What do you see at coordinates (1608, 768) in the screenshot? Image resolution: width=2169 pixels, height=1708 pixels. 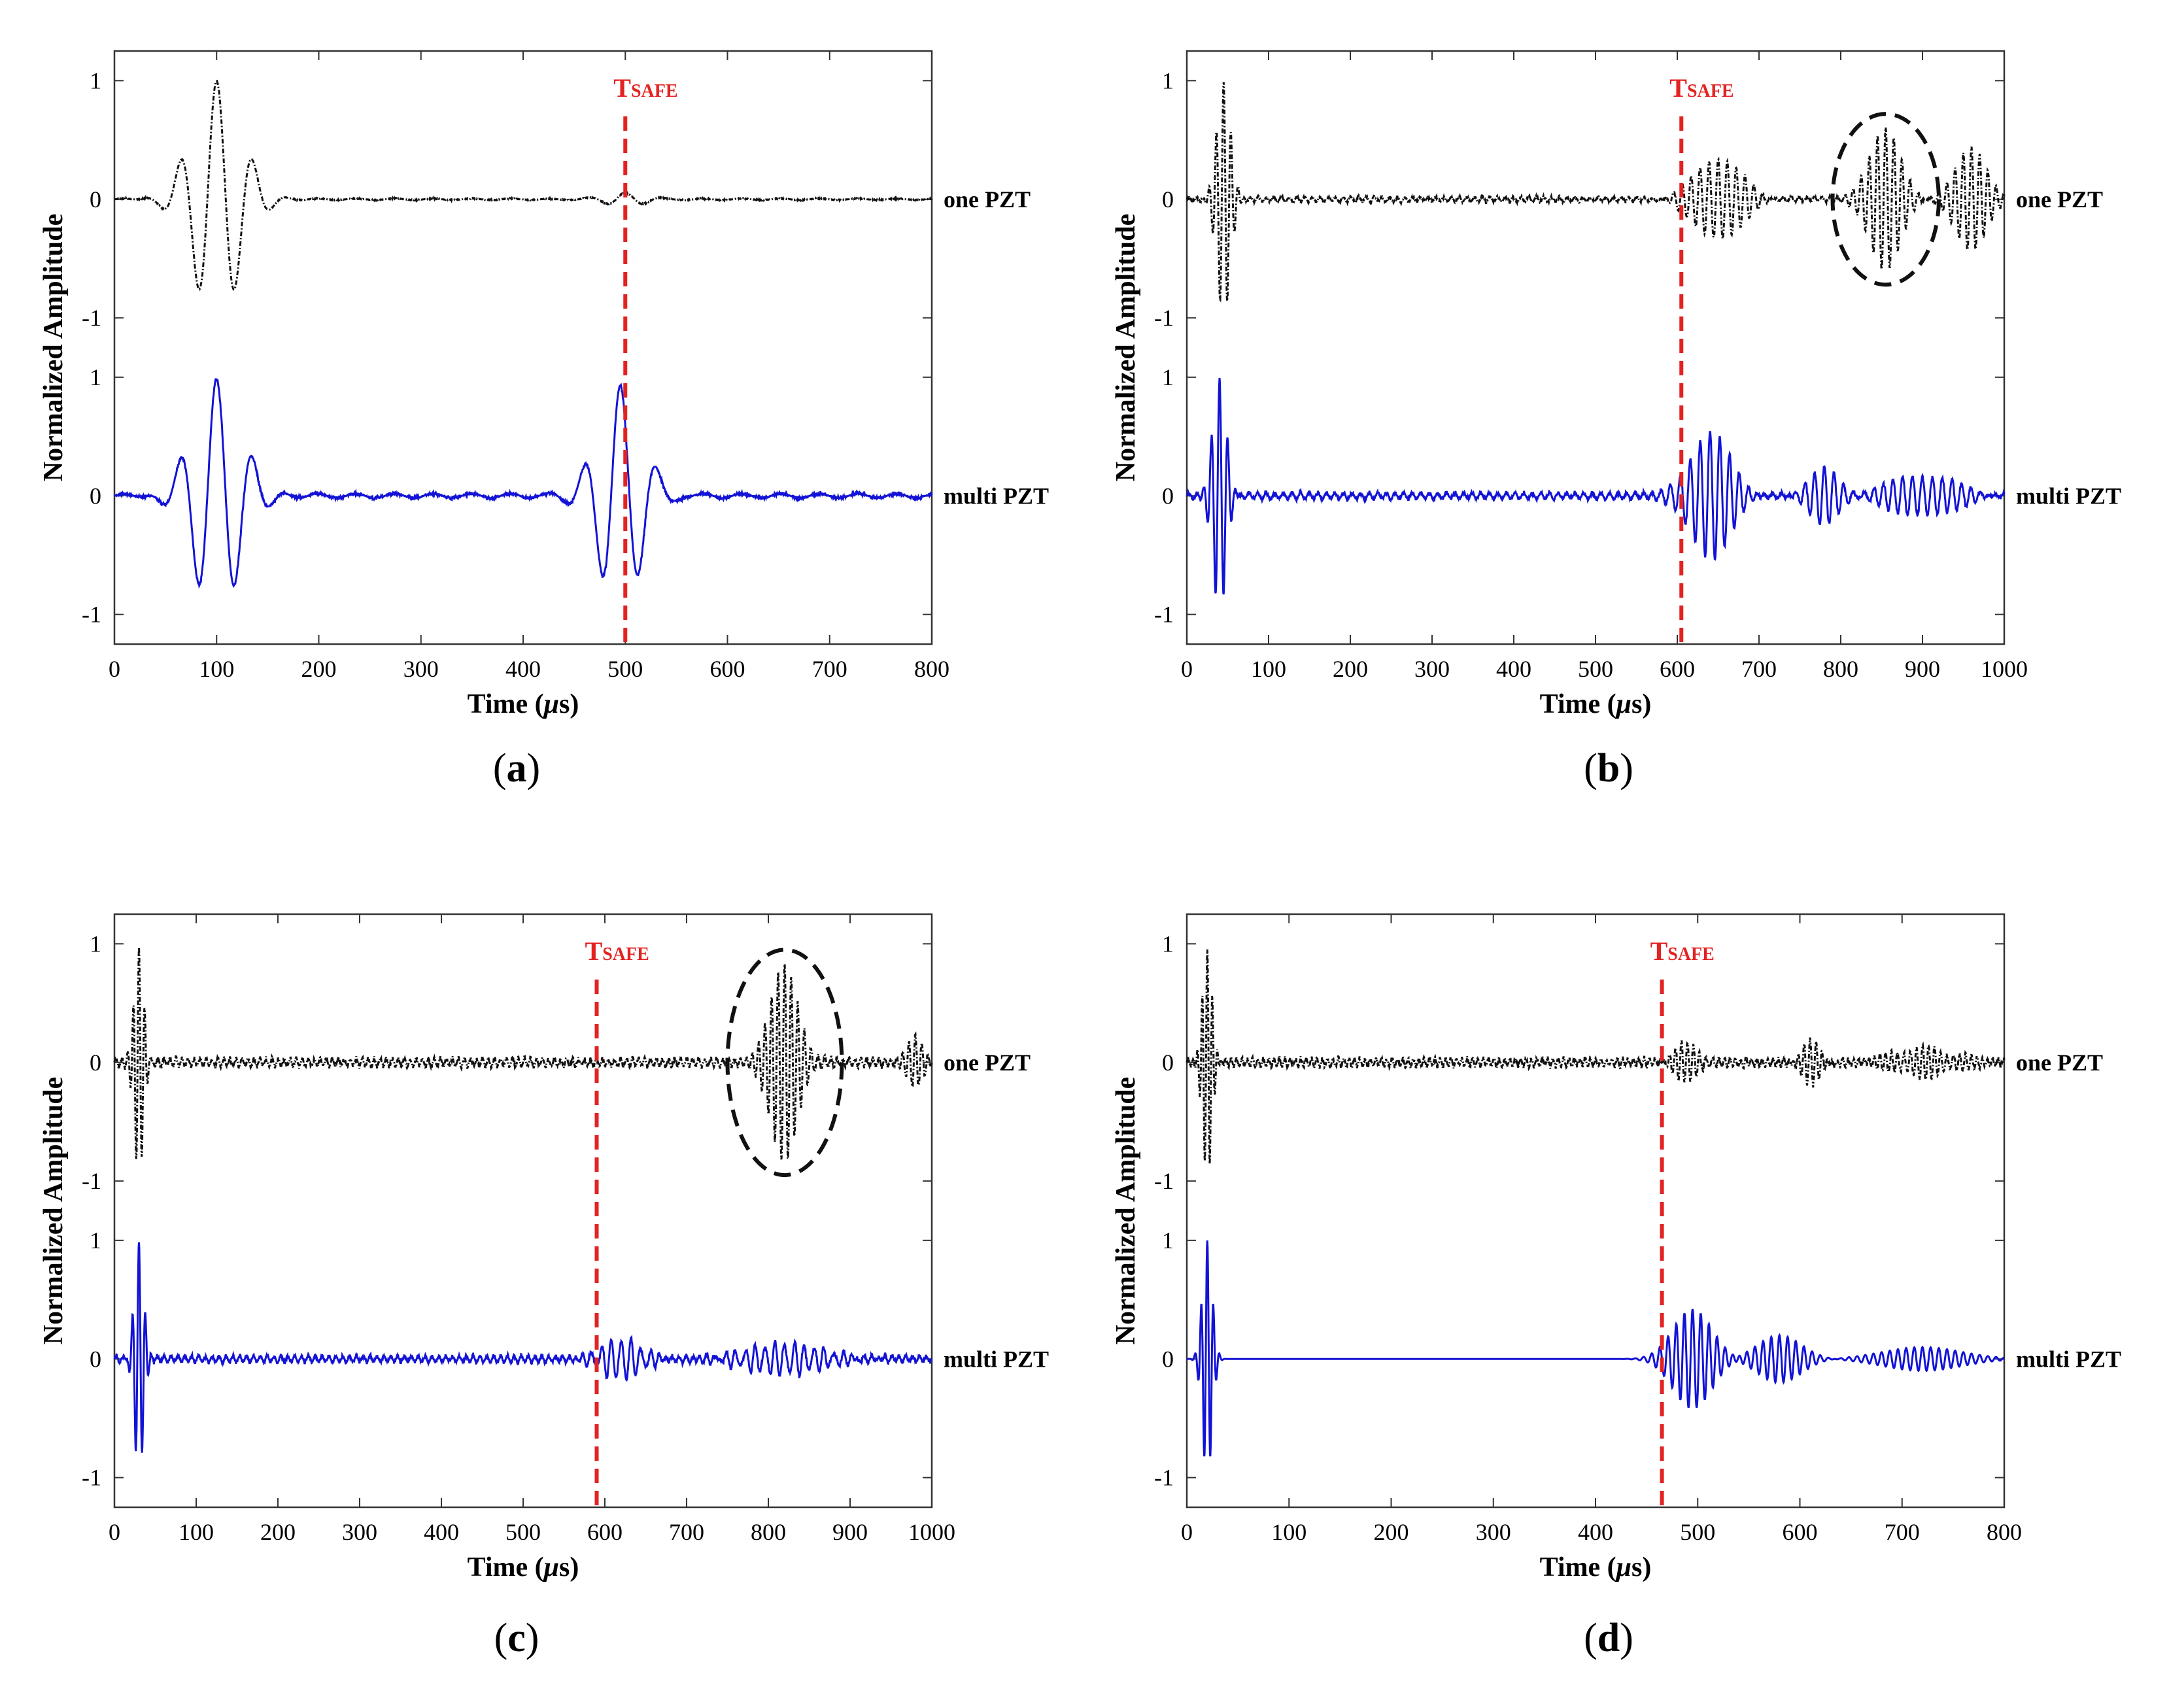 I see `caption-b: (b)` at bounding box center [1608, 768].